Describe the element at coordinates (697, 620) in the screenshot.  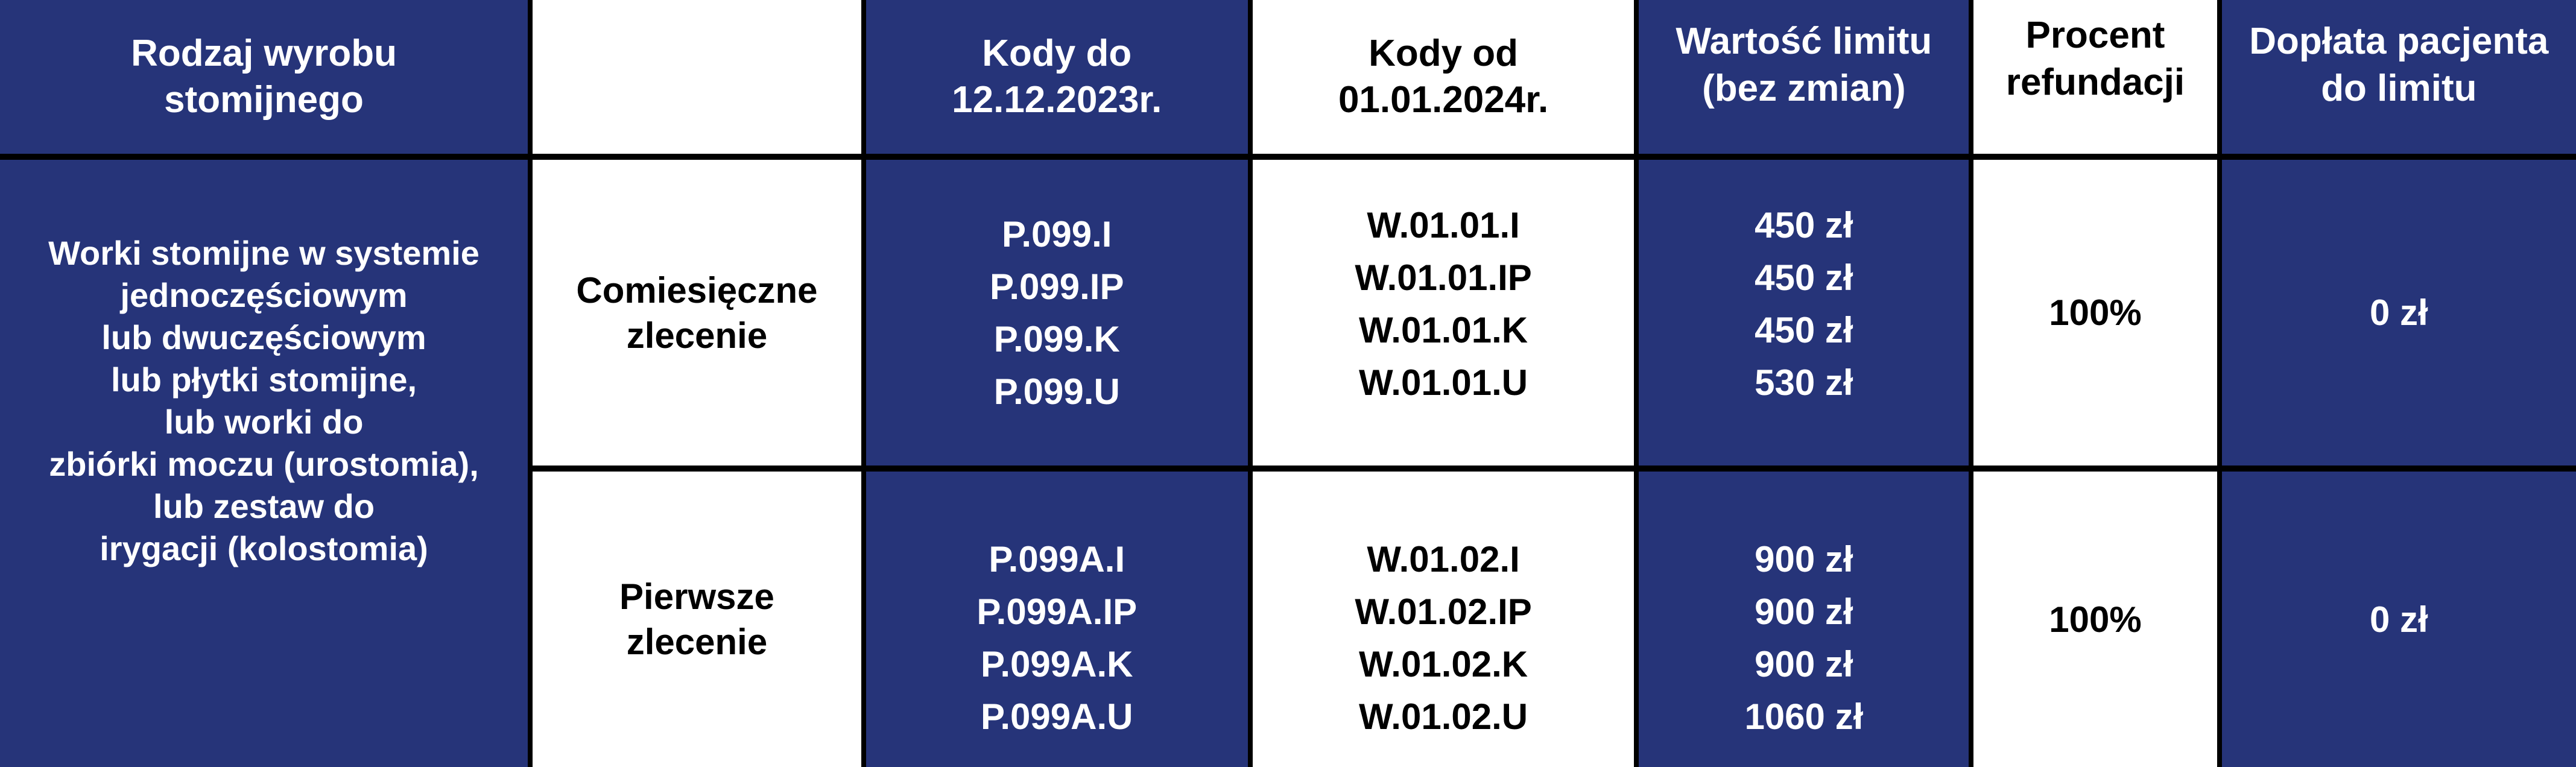
I see `order-type-first: Pierwsze zlecenie` at that location.